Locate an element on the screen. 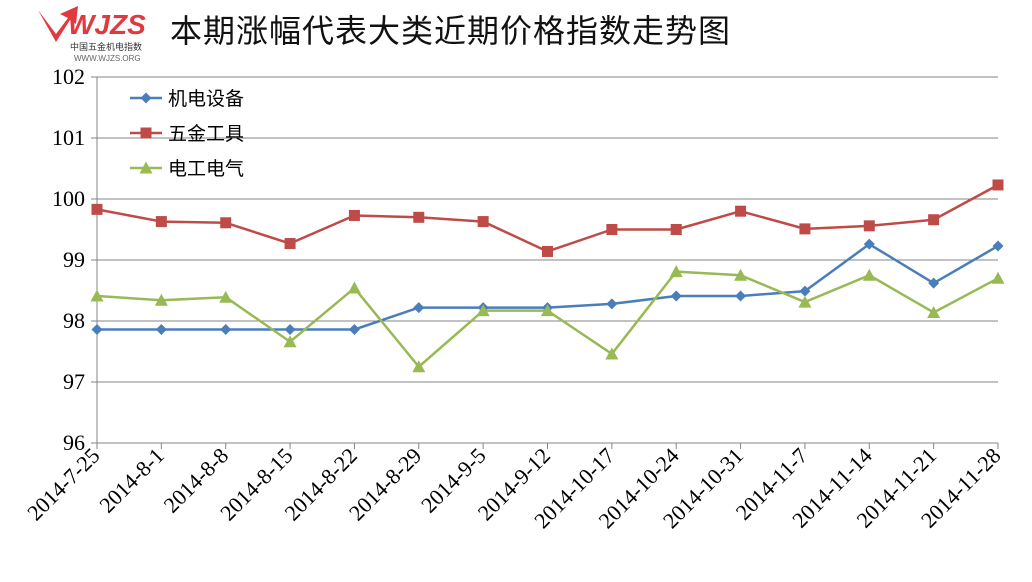 This screenshot has width=1032, height=582. legend-item: 机电设备 is located at coordinates (187, 99).